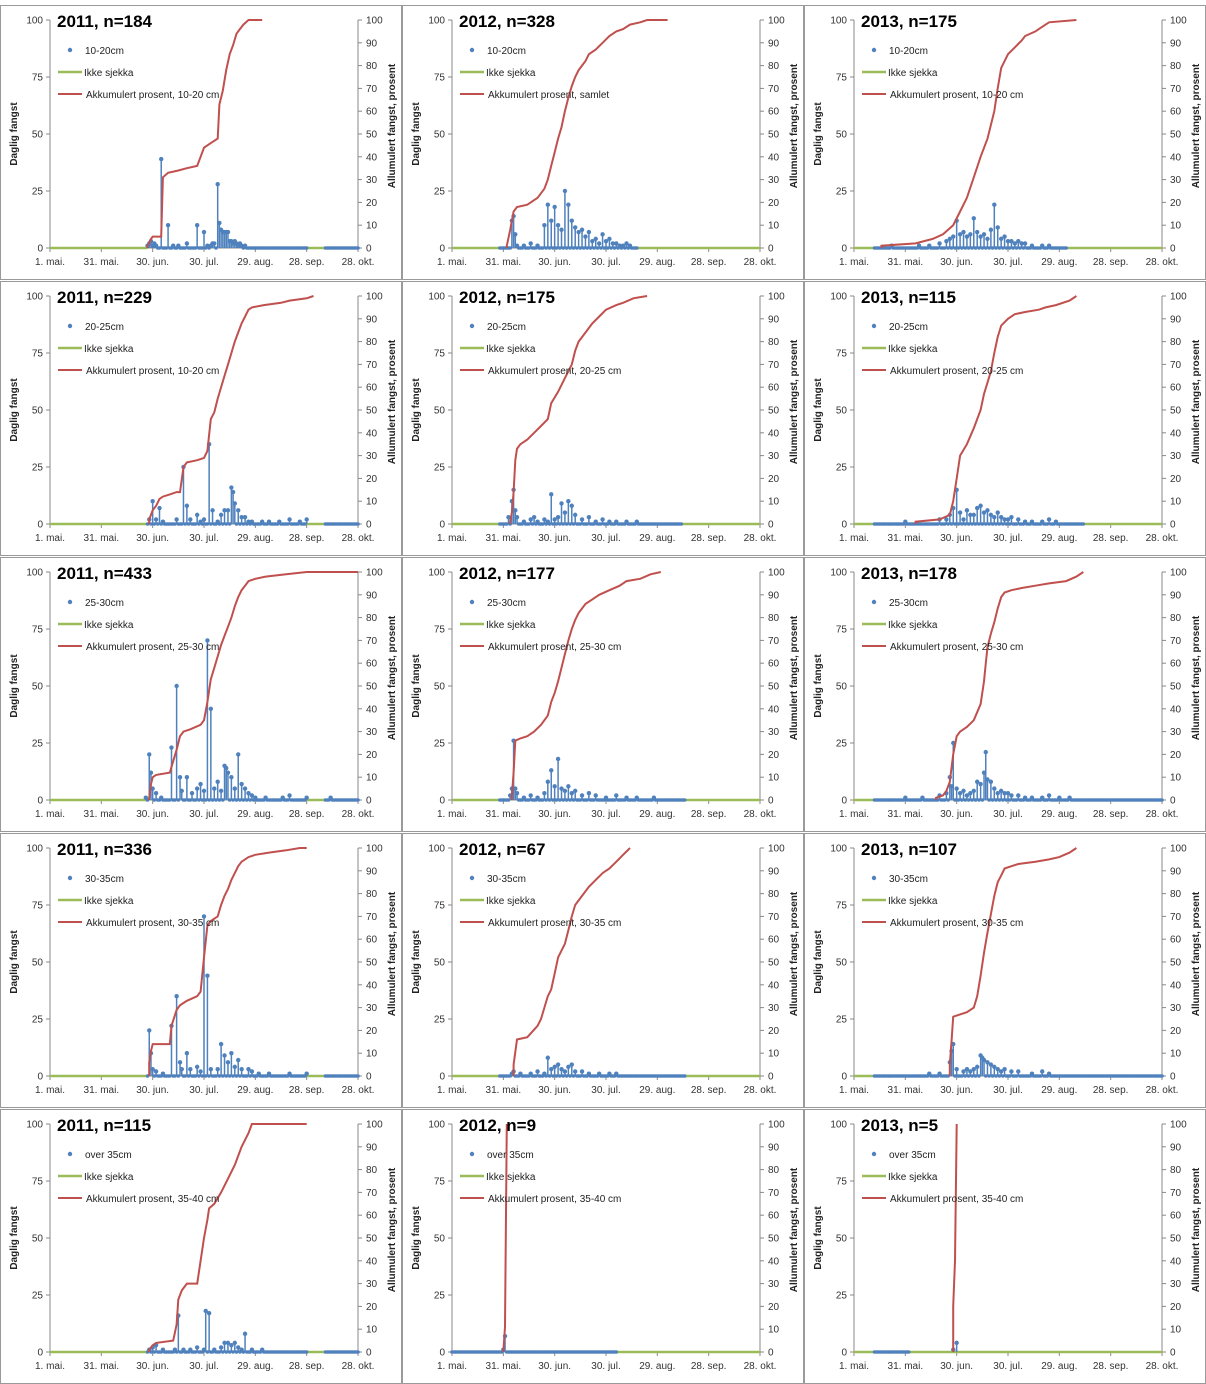 The width and height of the screenshot is (1206, 1384). What do you see at coordinates (1005, 970) in the screenshot?
I see `panel-frame` at bounding box center [1005, 970].